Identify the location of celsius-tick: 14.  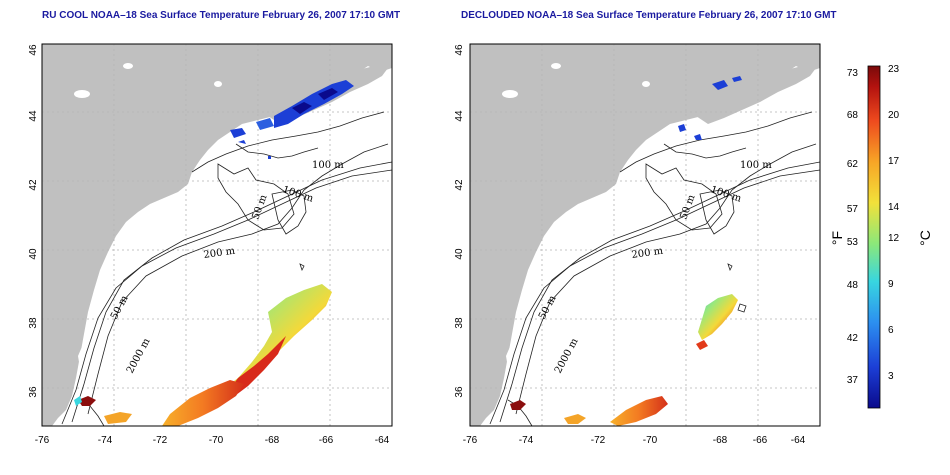
(894, 207).